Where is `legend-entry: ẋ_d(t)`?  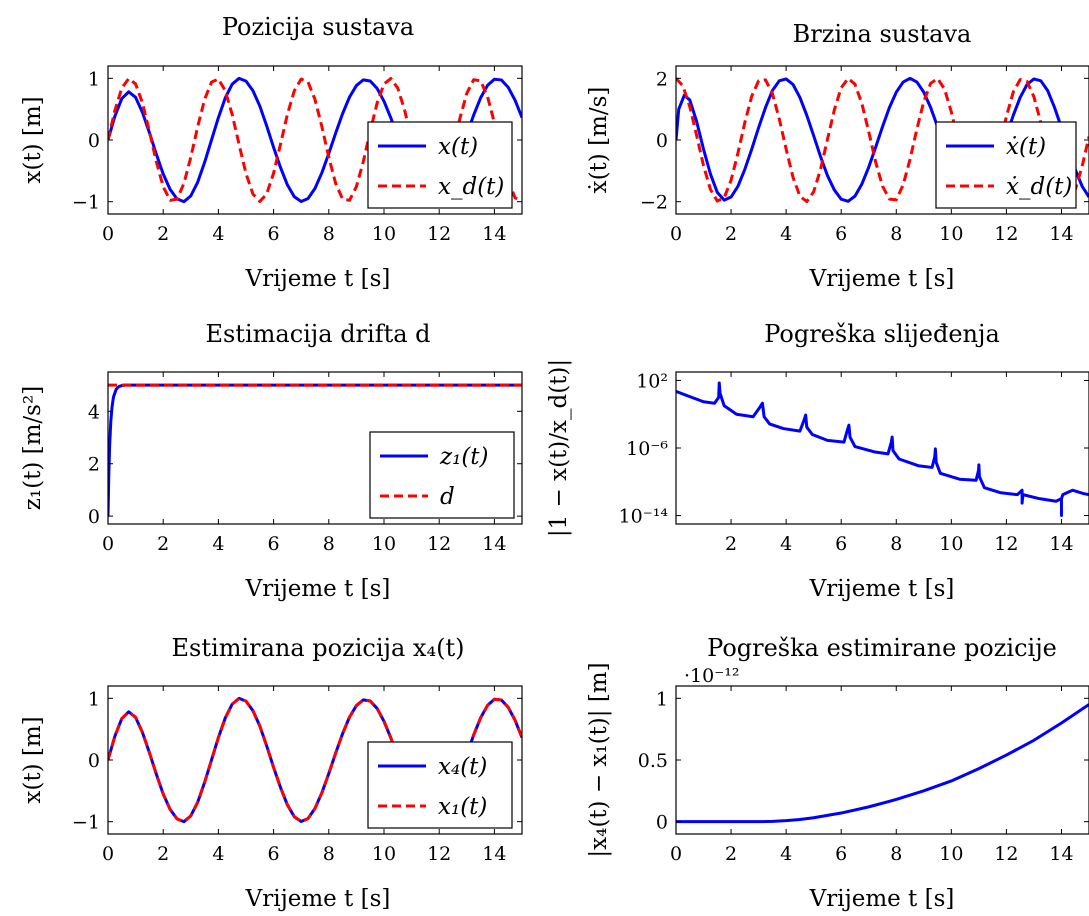
legend-entry: ẋ_d(t) is located at coordinates (1039, 187).